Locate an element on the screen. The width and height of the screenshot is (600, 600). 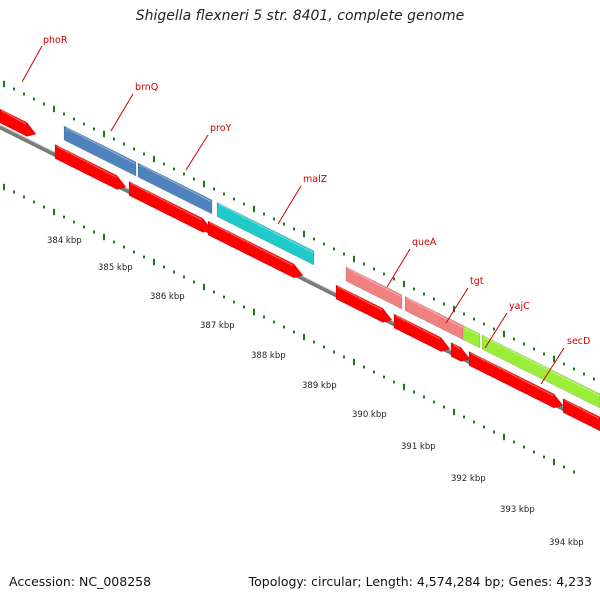
gene-proY is located at coordinates (175, 188).